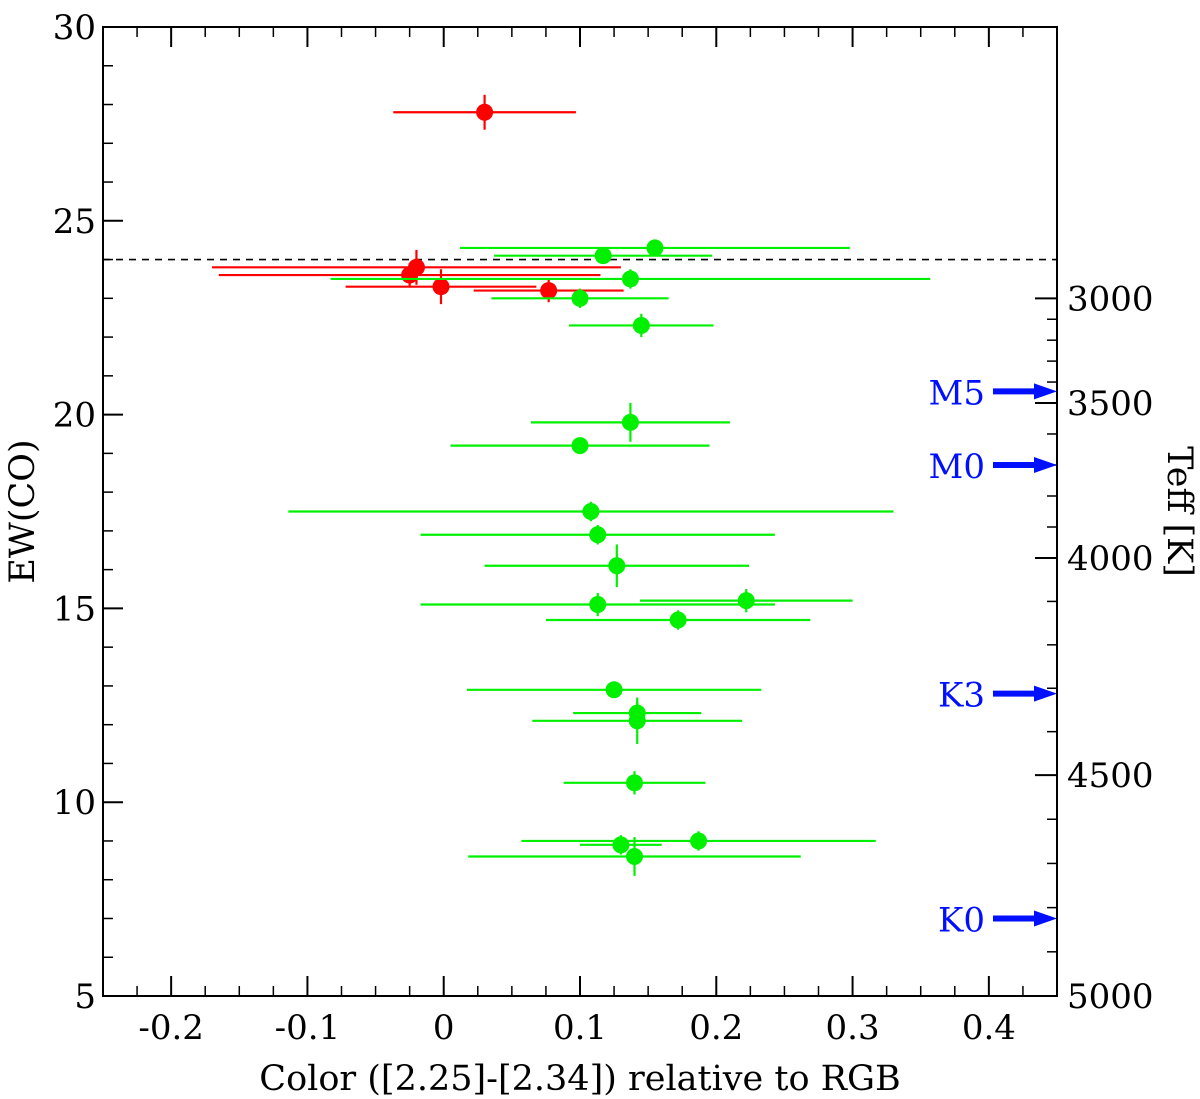 The width and height of the screenshot is (1200, 1099). I want to click on x-tick-label: -0.1, so click(308, 1028).